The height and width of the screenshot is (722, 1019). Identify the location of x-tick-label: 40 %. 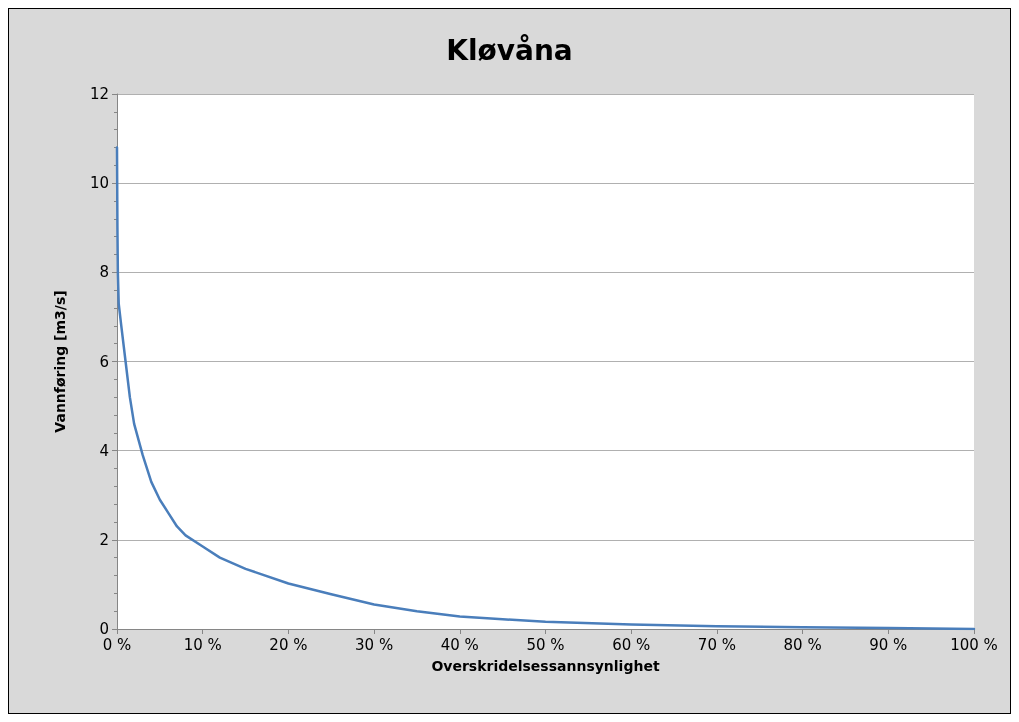
(459, 644).